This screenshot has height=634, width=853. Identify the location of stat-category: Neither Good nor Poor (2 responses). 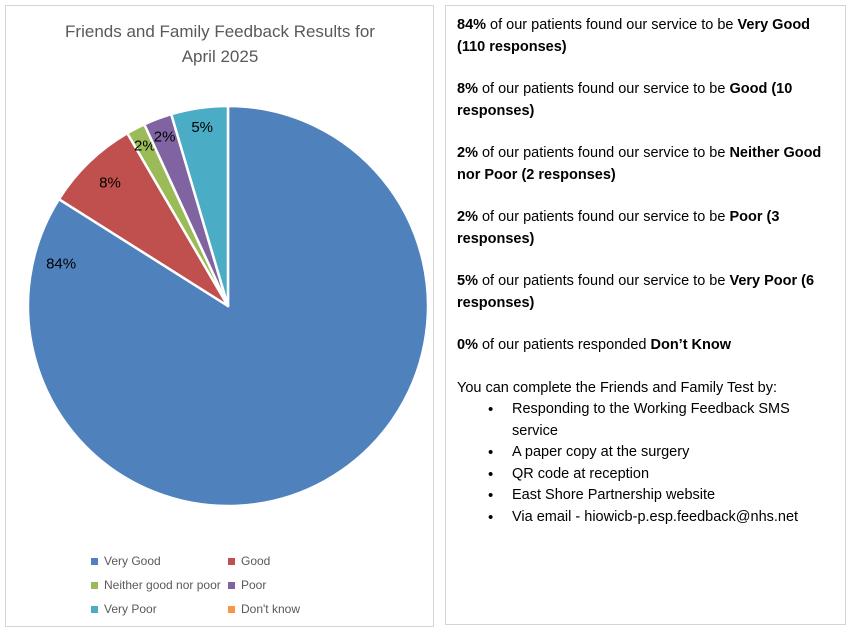
(639, 164).